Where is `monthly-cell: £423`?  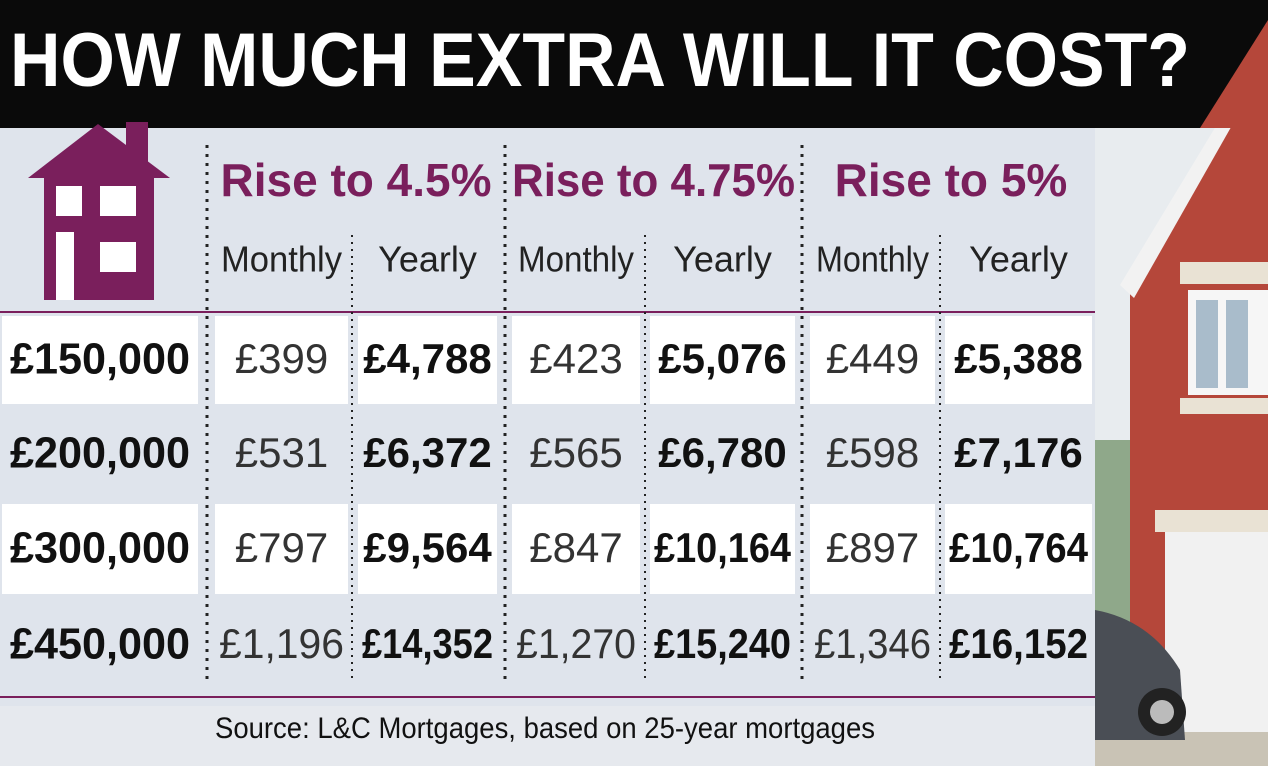
monthly-cell: £423 is located at coordinates (575, 358).